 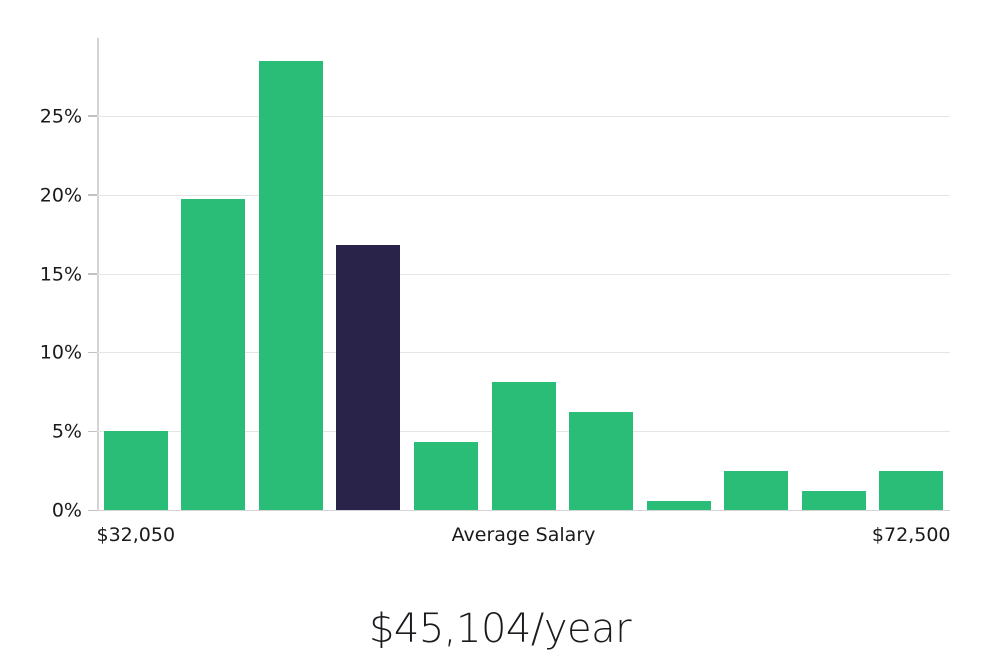 I want to click on y-axis-tick-labels: 0% 5% 10% 15% 20% 25%, so click(x=41, y=279).